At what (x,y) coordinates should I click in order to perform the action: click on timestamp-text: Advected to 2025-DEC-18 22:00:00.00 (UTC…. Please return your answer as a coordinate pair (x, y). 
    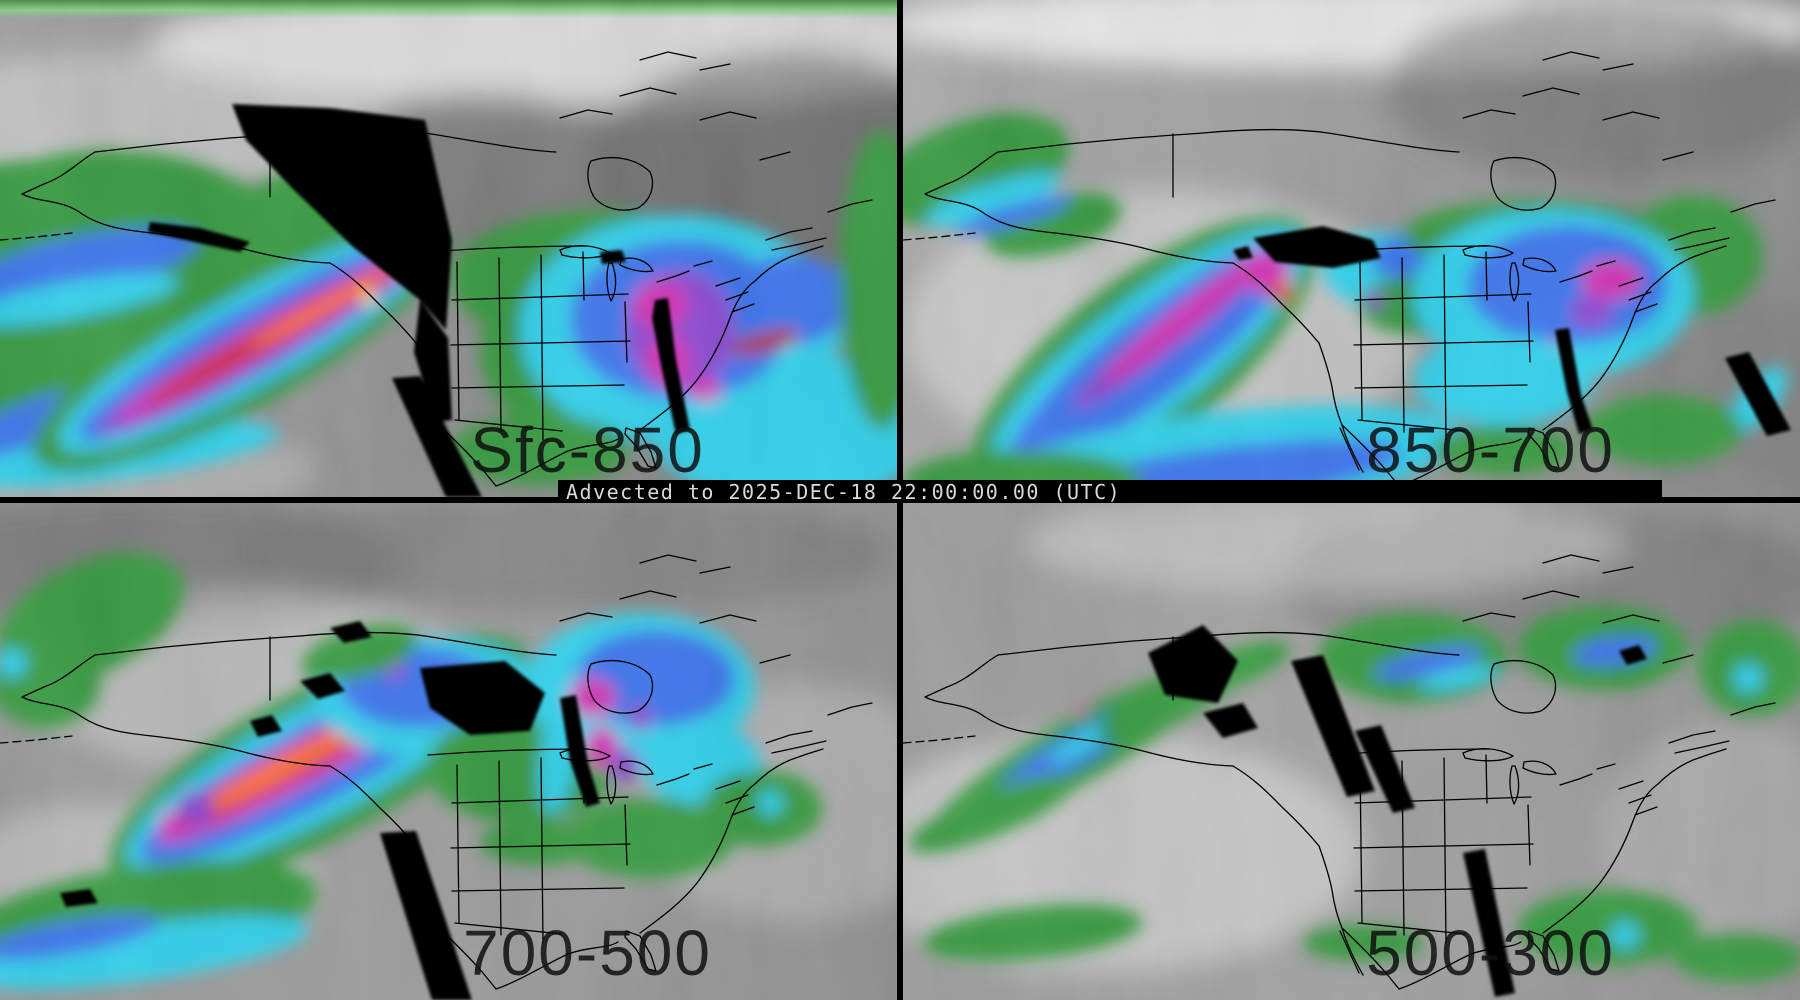
    Looking at the image, I should click on (844, 491).